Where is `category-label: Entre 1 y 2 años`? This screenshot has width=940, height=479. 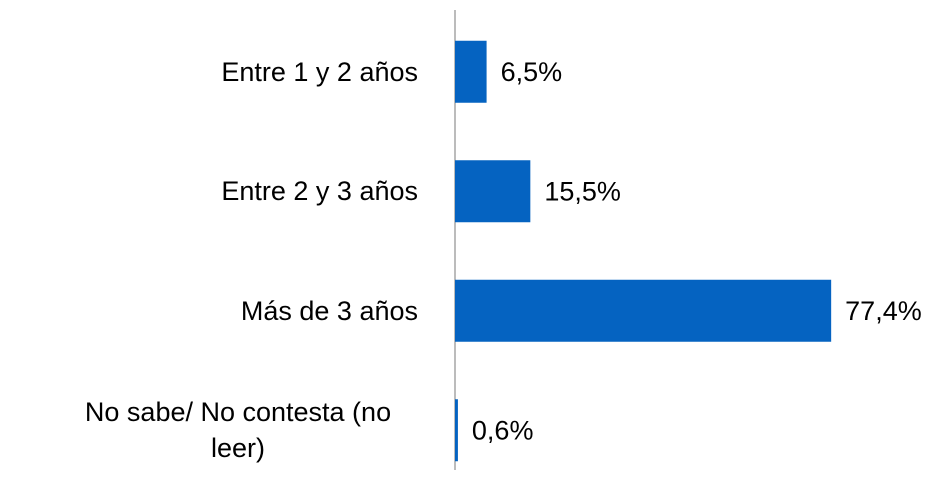
category-label: Entre 1 y 2 años is located at coordinates (319, 71).